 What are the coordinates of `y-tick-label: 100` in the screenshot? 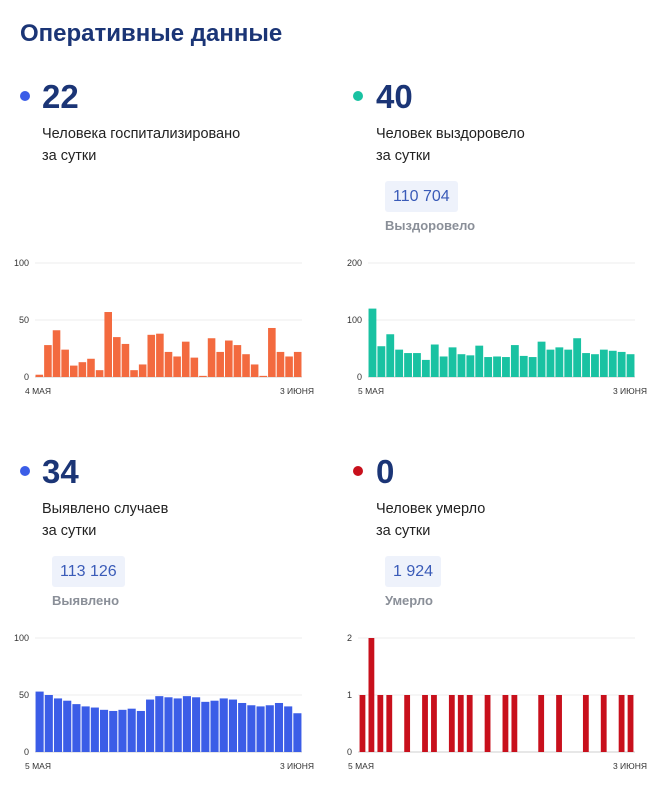 It's located at (21, 638).